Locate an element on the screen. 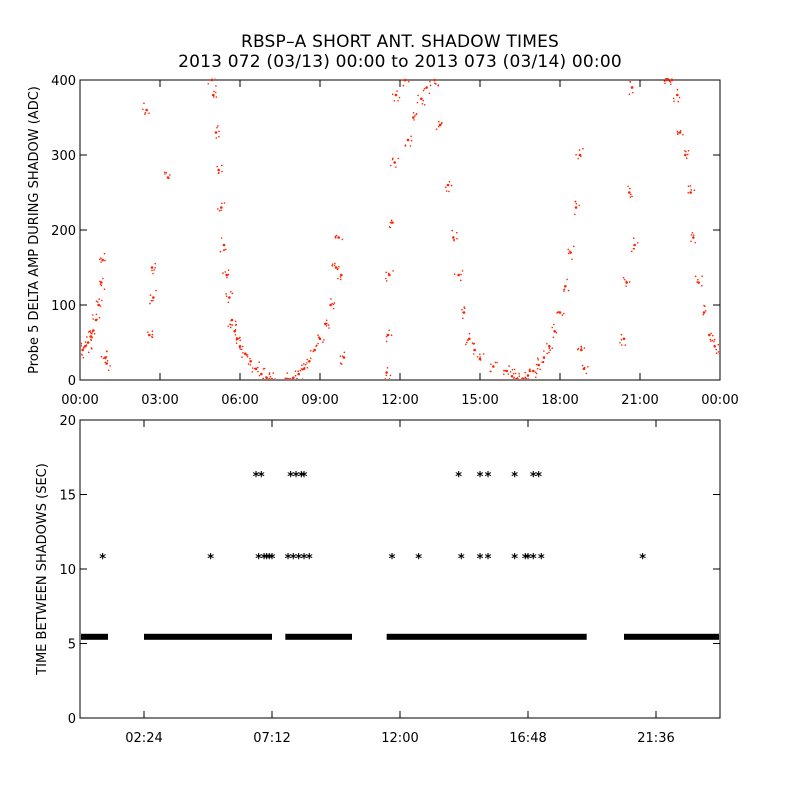 The height and width of the screenshot is (800, 800). baseline-band is located at coordinates (671, 636).